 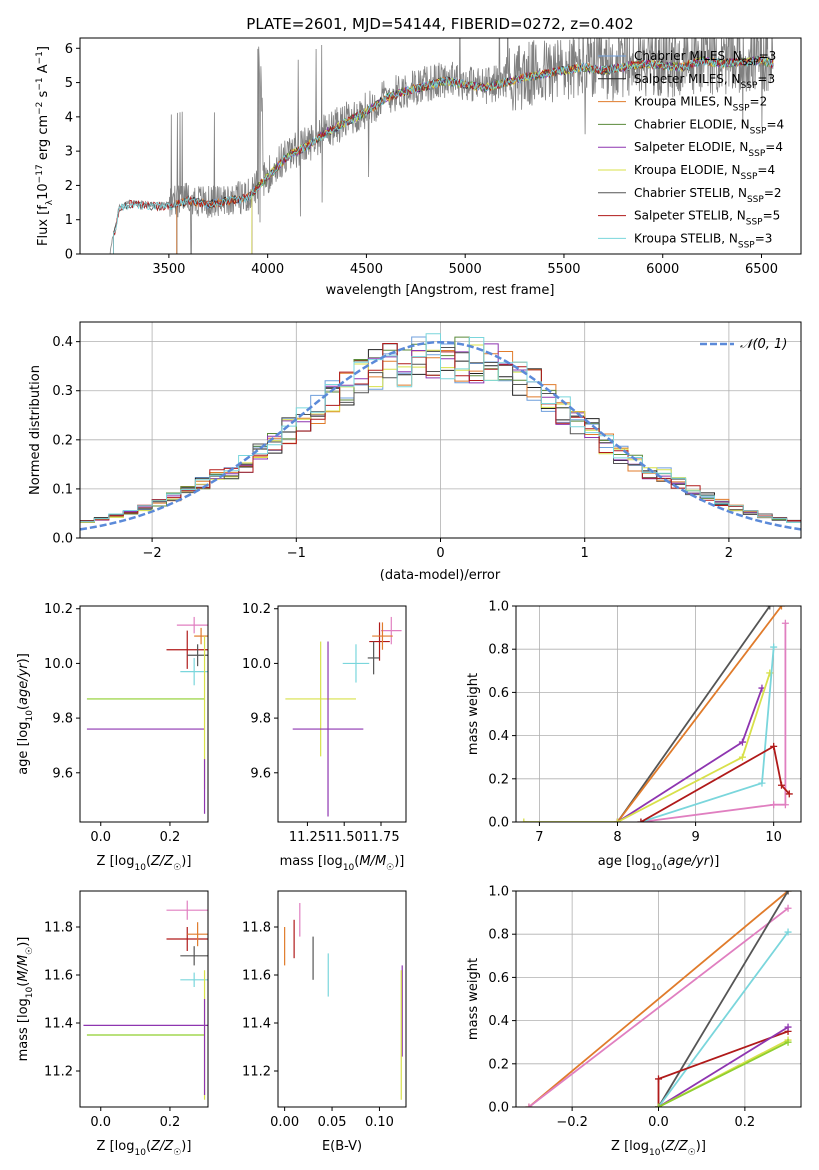 I want to click on label-part: Chabrier STELIB, N, so click(x=690, y=193).